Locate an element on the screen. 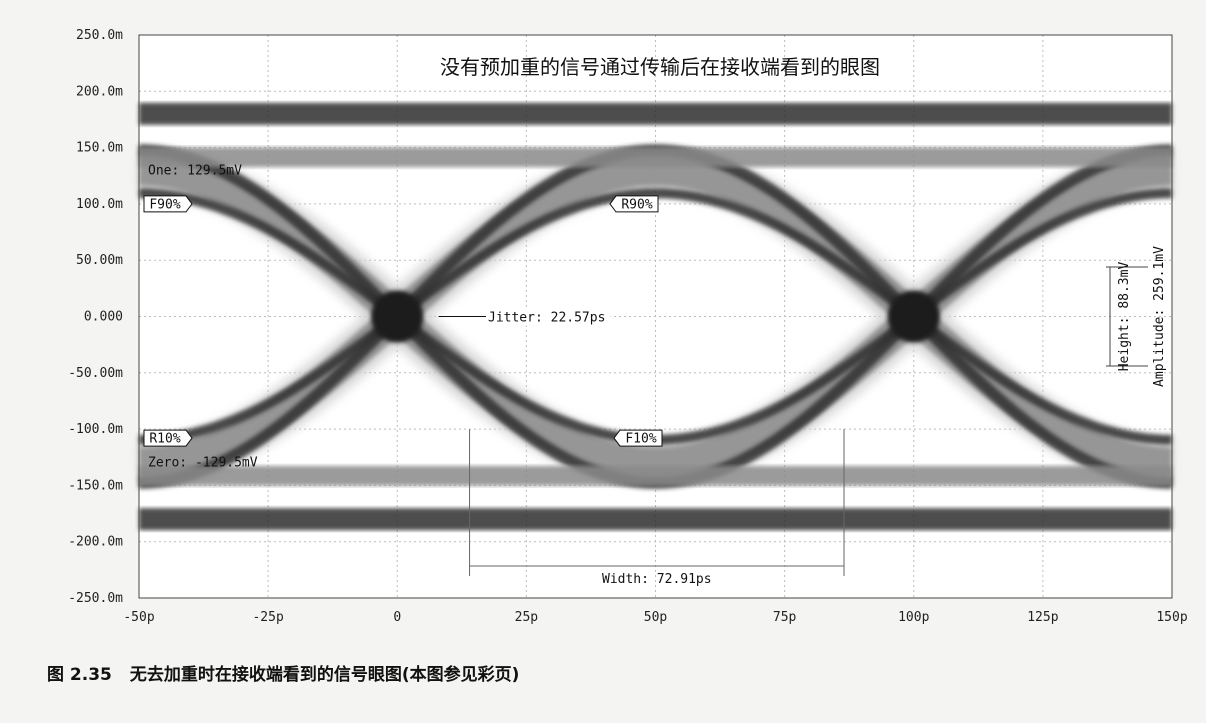 The height and width of the screenshot is (723, 1206). x-tick-label: 50p is located at coordinates (656, 617).